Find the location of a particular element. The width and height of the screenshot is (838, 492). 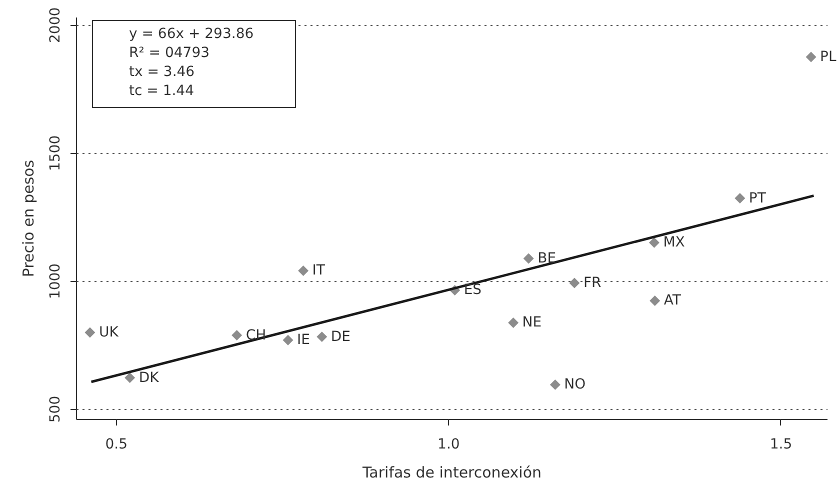

annotation: PT is located at coordinates (757, 198).